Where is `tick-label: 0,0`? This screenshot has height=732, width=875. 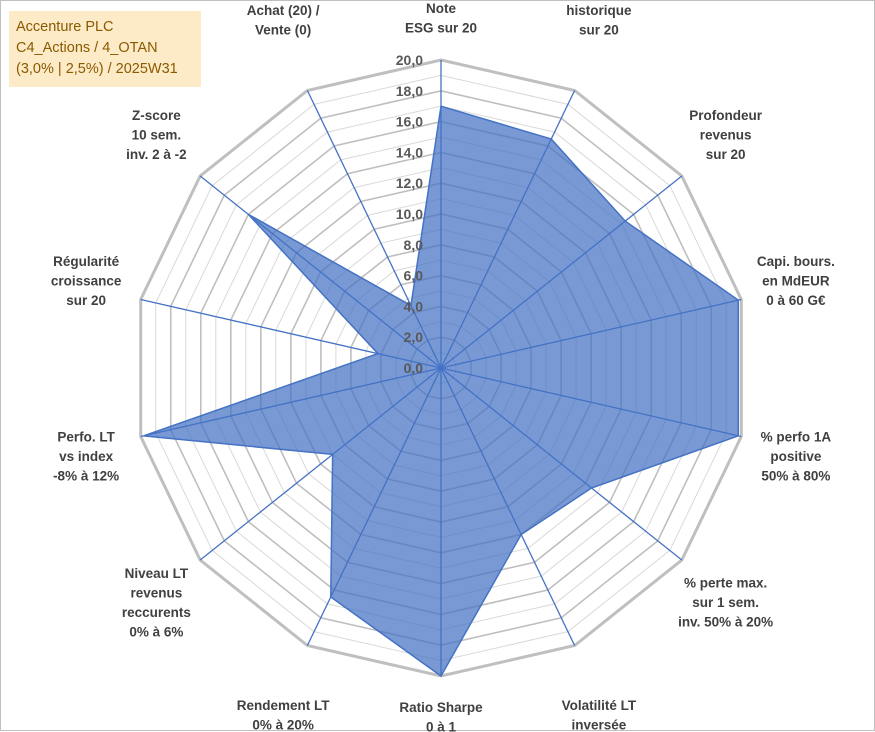
tick-label: 0,0 is located at coordinates (414, 368).